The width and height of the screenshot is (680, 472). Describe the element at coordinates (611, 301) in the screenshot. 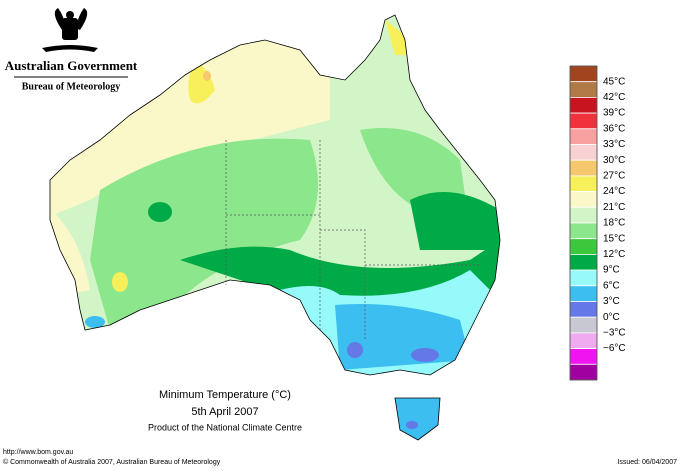

I see `legend-label: 3°C` at that location.